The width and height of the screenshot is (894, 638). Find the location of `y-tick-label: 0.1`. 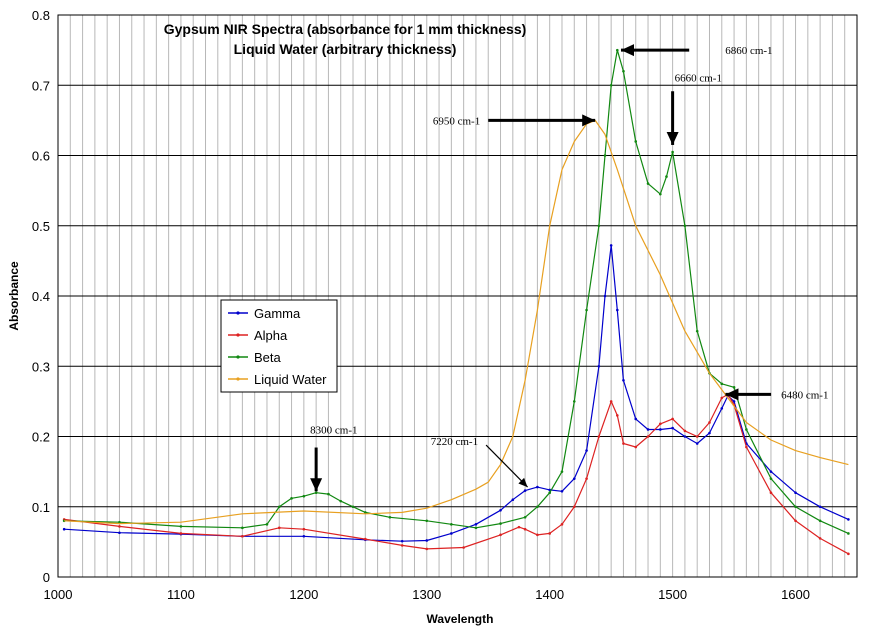

y-tick-label: 0.1 is located at coordinates (41, 507).